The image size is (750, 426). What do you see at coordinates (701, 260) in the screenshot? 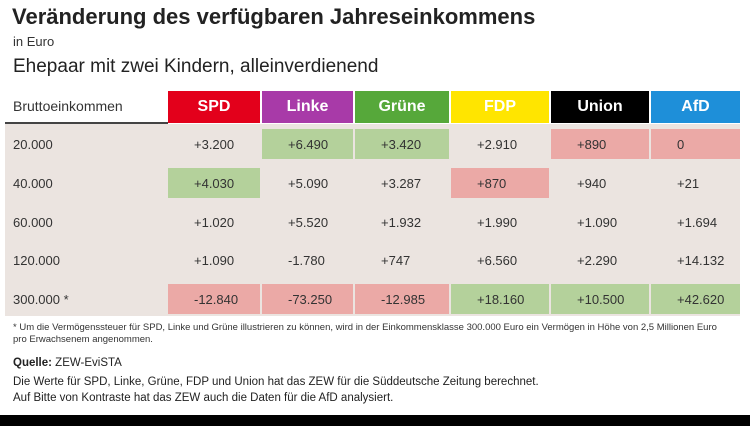
I see `table-cell: +14.132` at bounding box center [701, 260].